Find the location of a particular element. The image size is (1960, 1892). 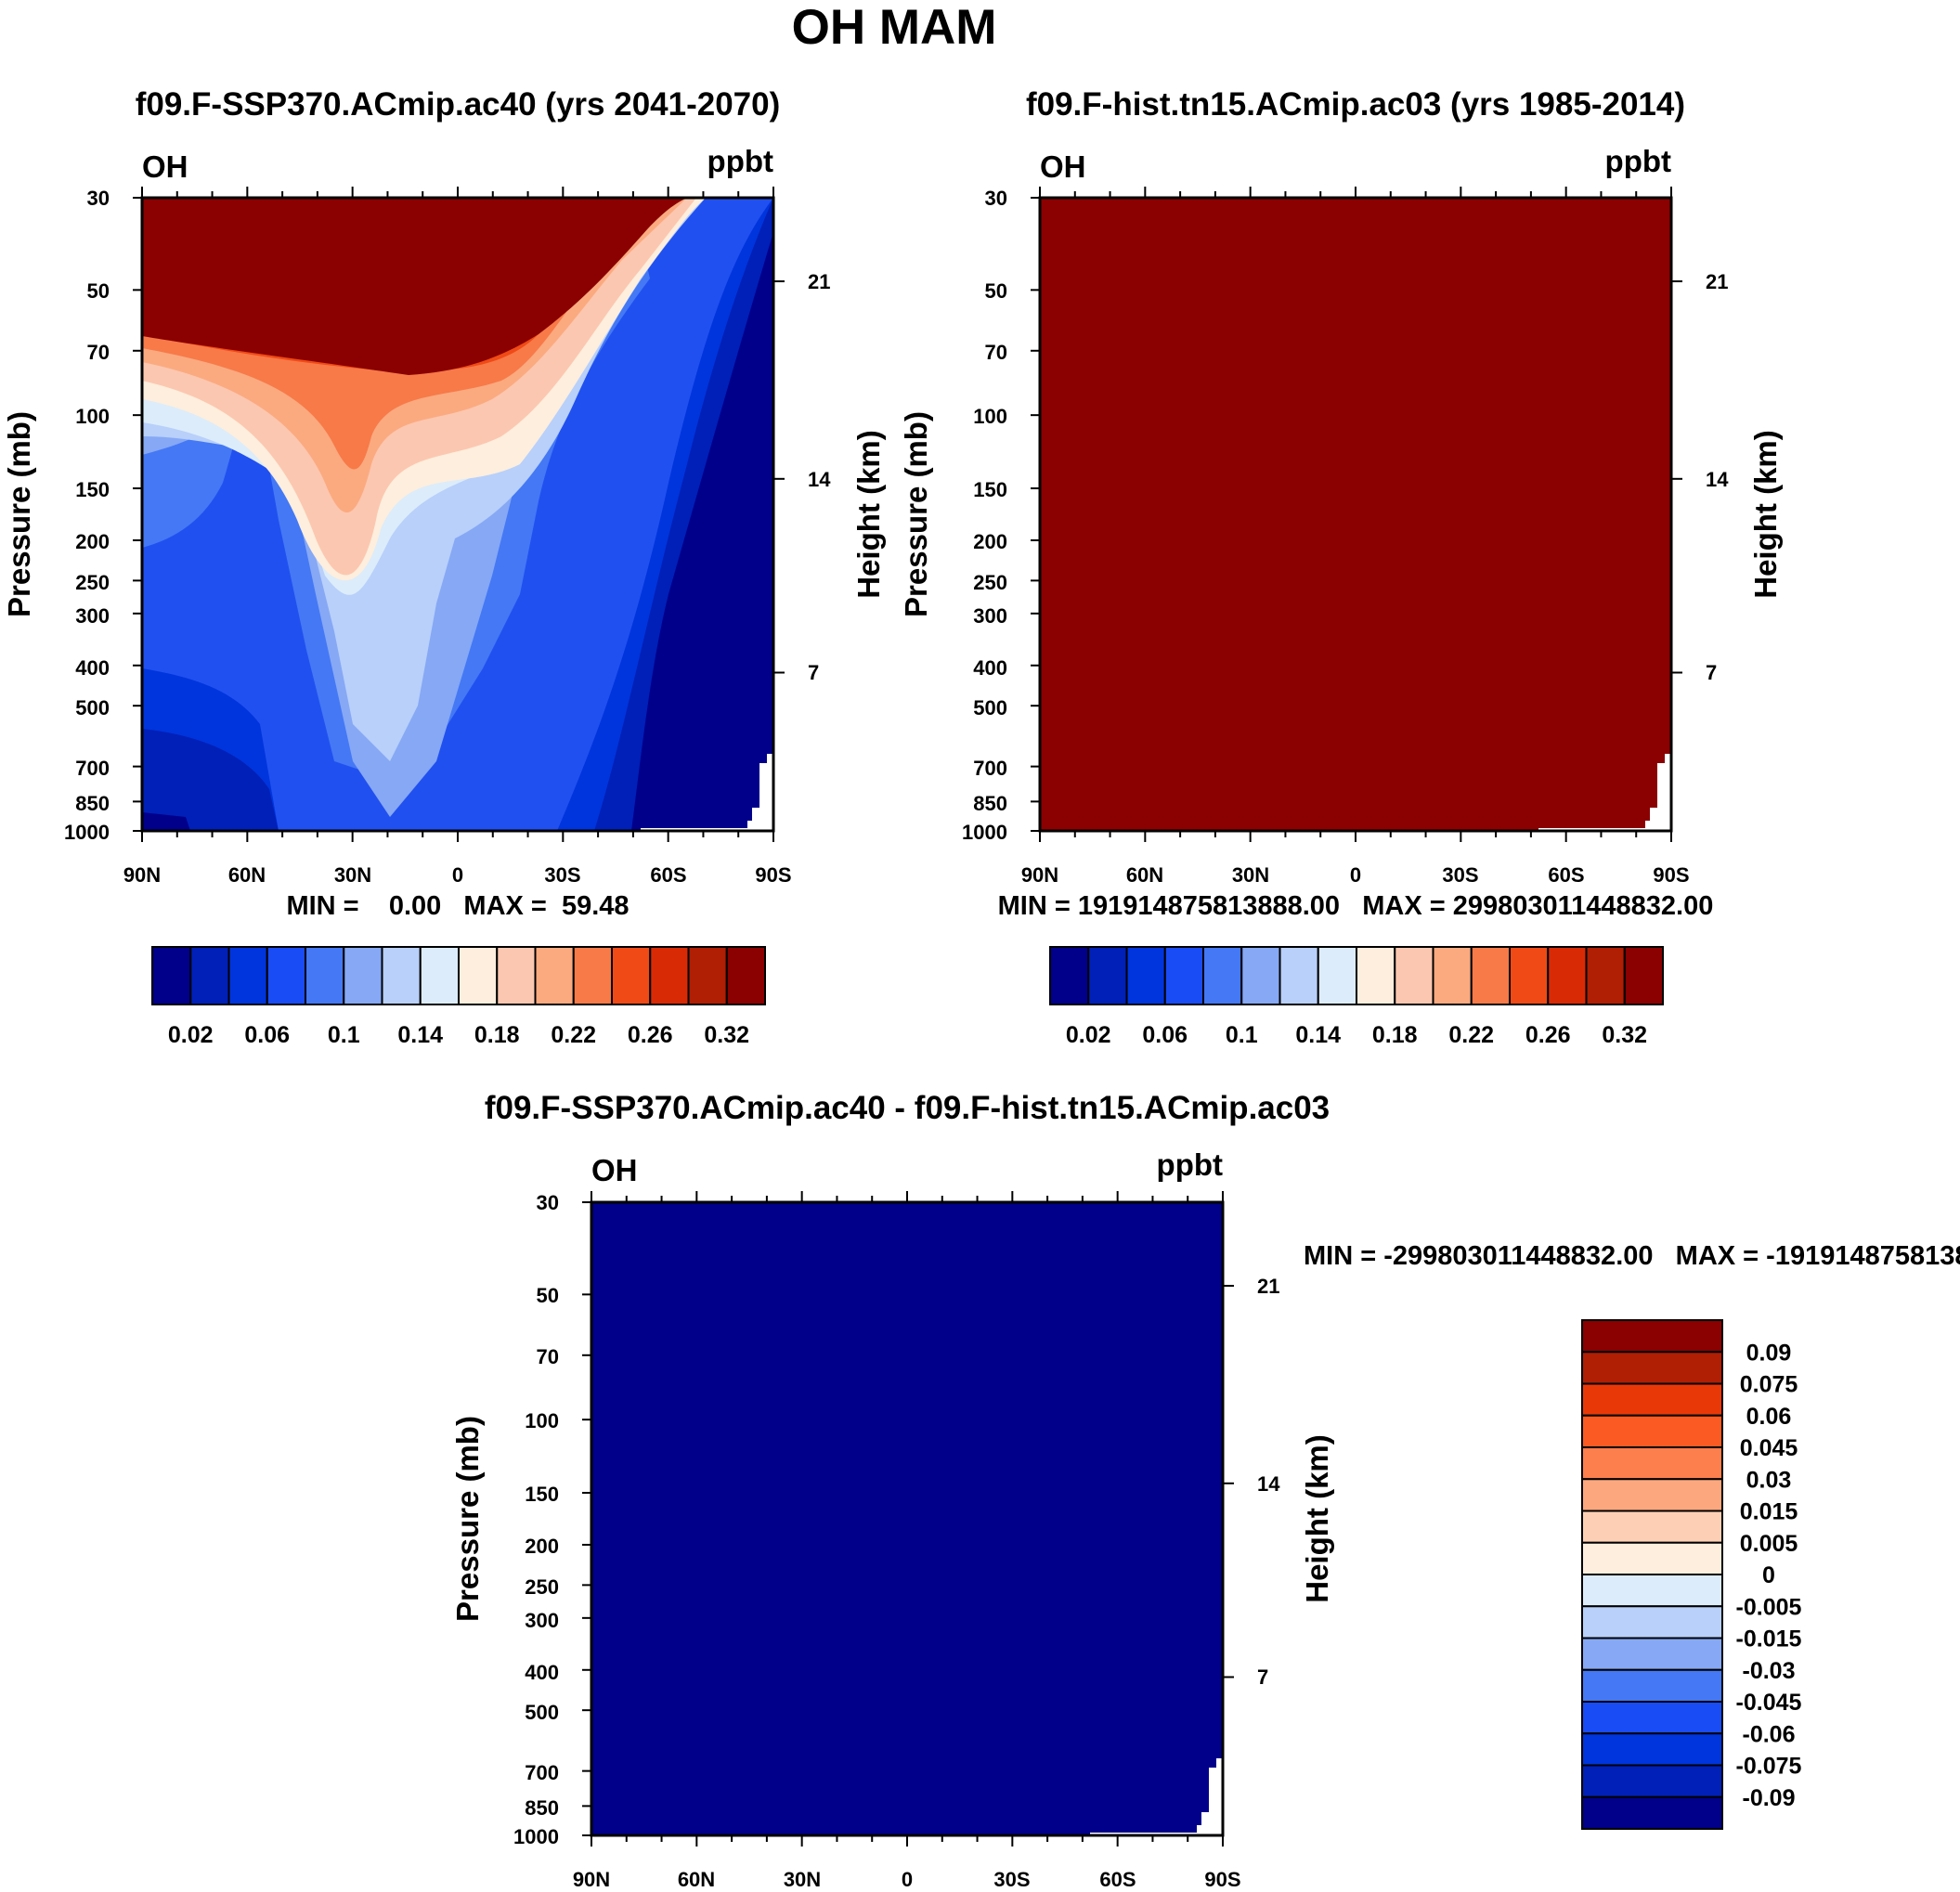

panel-2-variable-label: OH is located at coordinates (1063, 167).